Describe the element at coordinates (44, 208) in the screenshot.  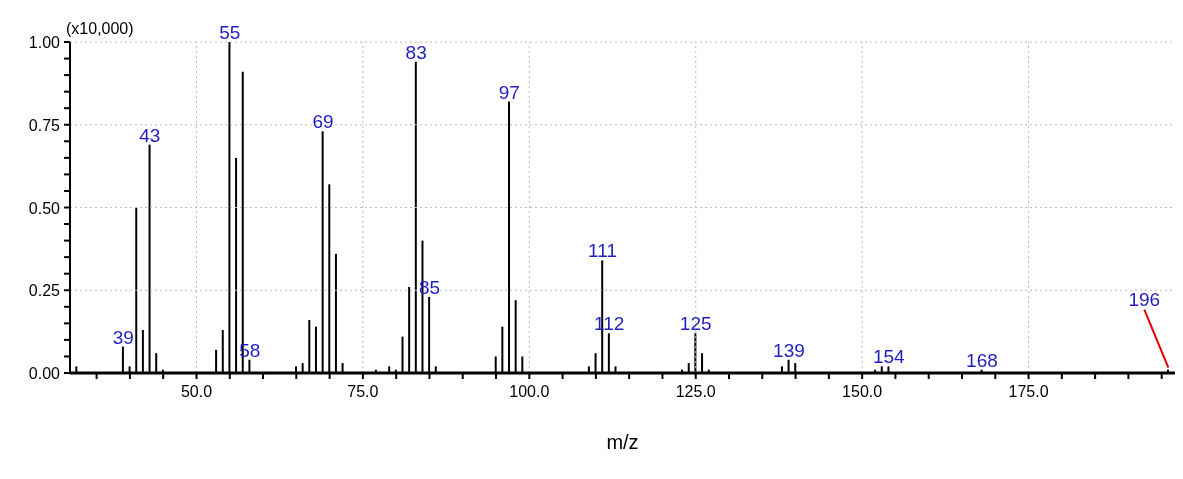
I see `y-tick-label: 0.50` at that location.